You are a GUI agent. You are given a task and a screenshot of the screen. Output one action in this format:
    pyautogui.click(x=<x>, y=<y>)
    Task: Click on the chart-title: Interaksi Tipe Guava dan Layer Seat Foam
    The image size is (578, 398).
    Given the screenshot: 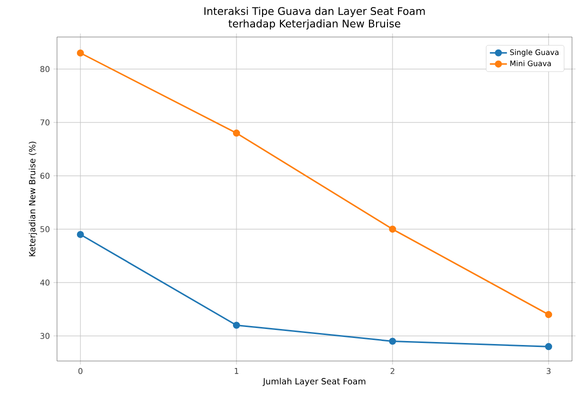 What is the action you would take?
    pyautogui.click(x=314, y=12)
    